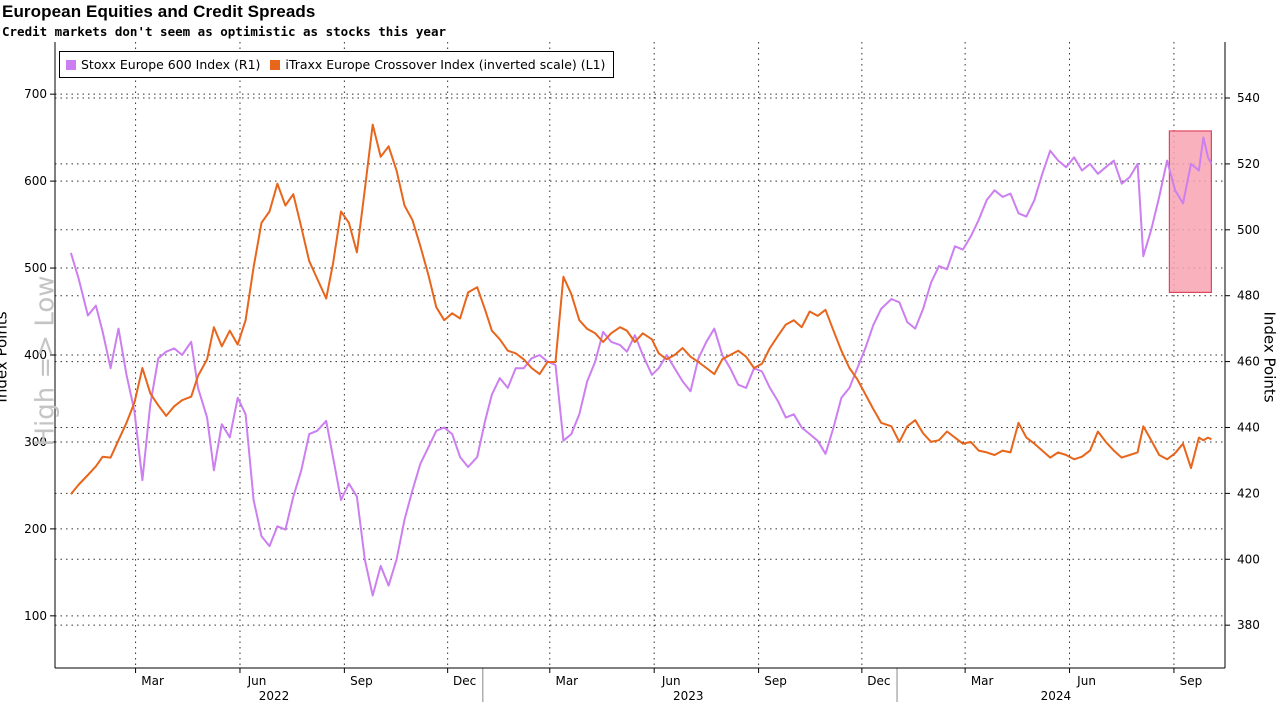 This screenshot has width=1280, height=707. What do you see at coordinates (35, 442) in the screenshot?
I see `left-tick-label: 300` at bounding box center [35, 442].